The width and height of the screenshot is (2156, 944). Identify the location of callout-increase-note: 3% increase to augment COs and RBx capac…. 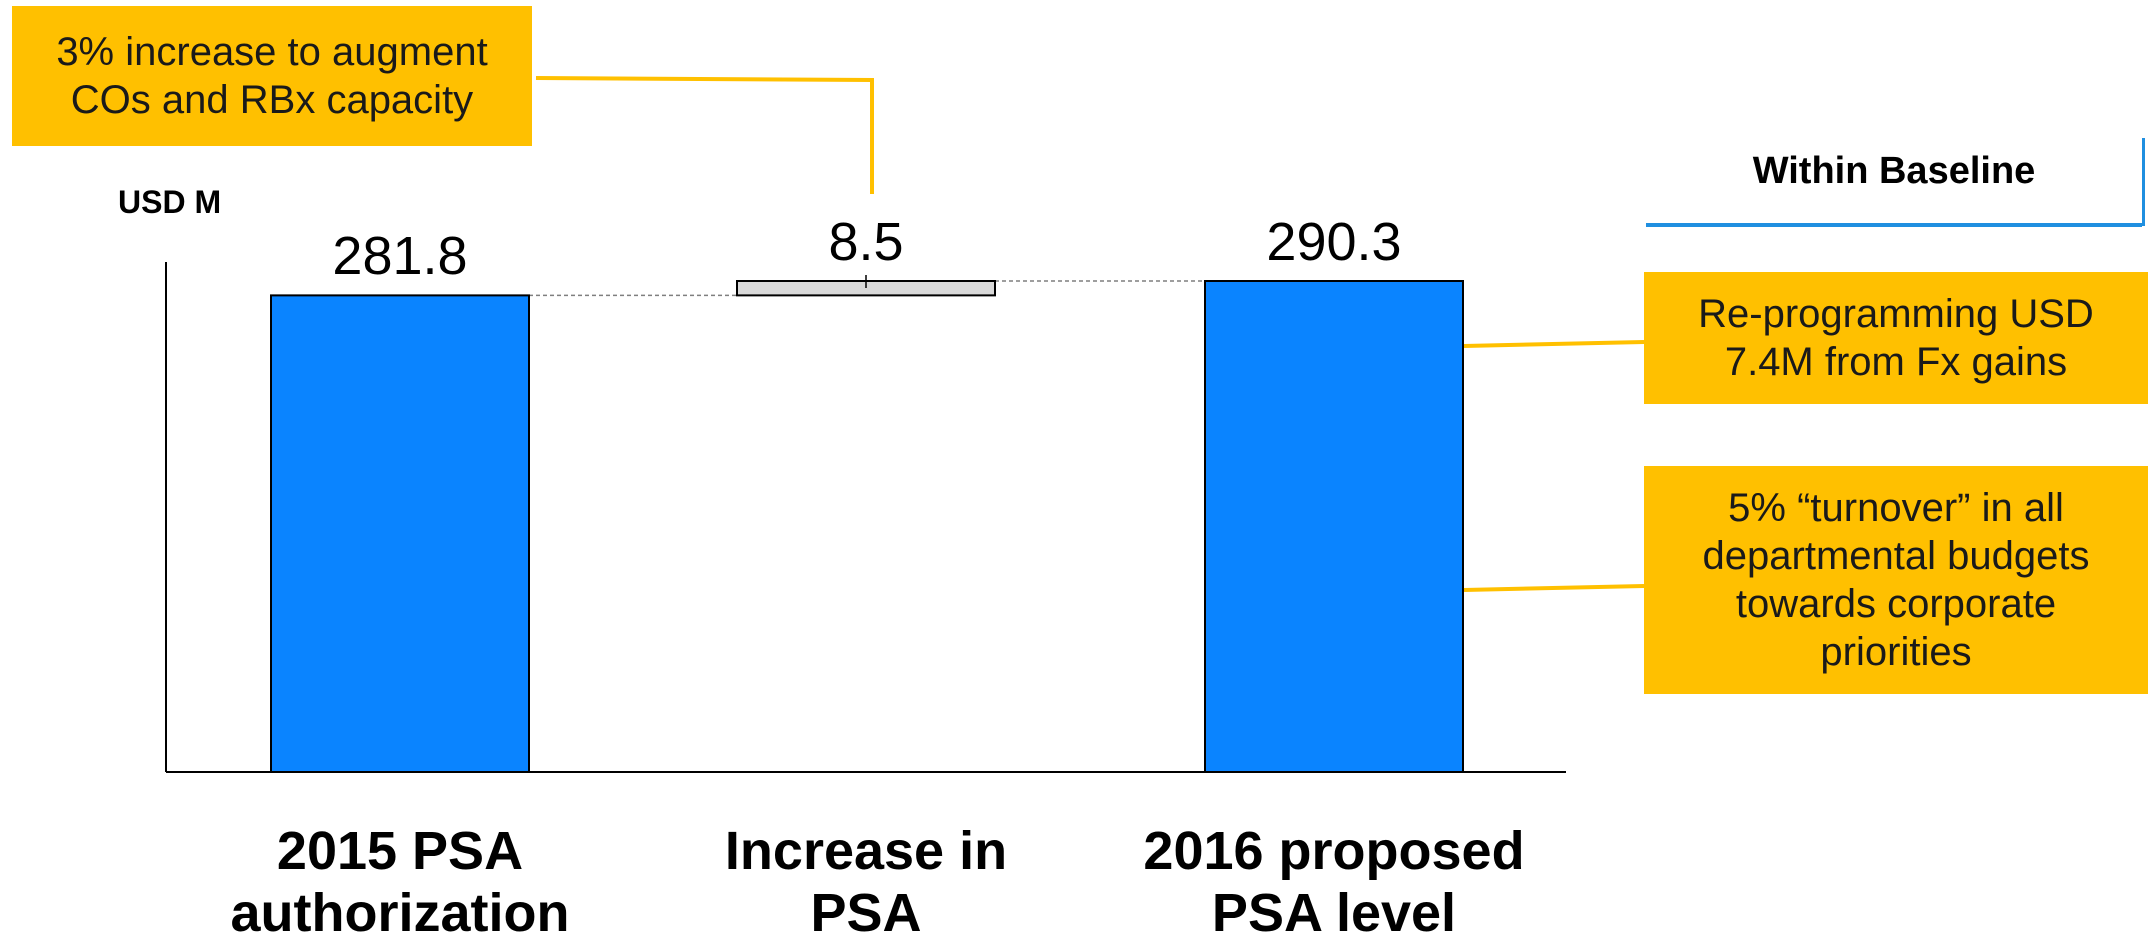
(272, 76).